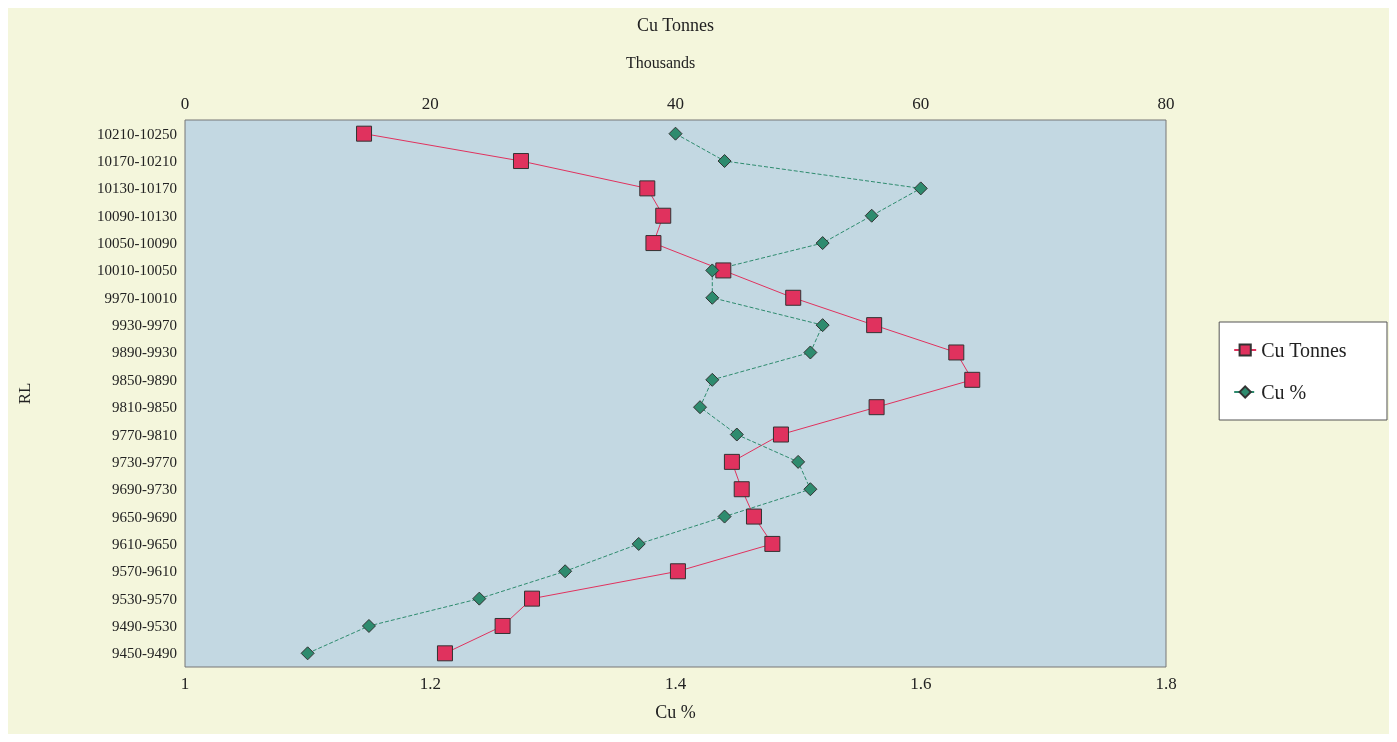 The height and width of the screenshot is (742, 1397). Describe the element at coordinates (1166, 103) in the screenshot. I see `x2-tick-label: 80` at that location.